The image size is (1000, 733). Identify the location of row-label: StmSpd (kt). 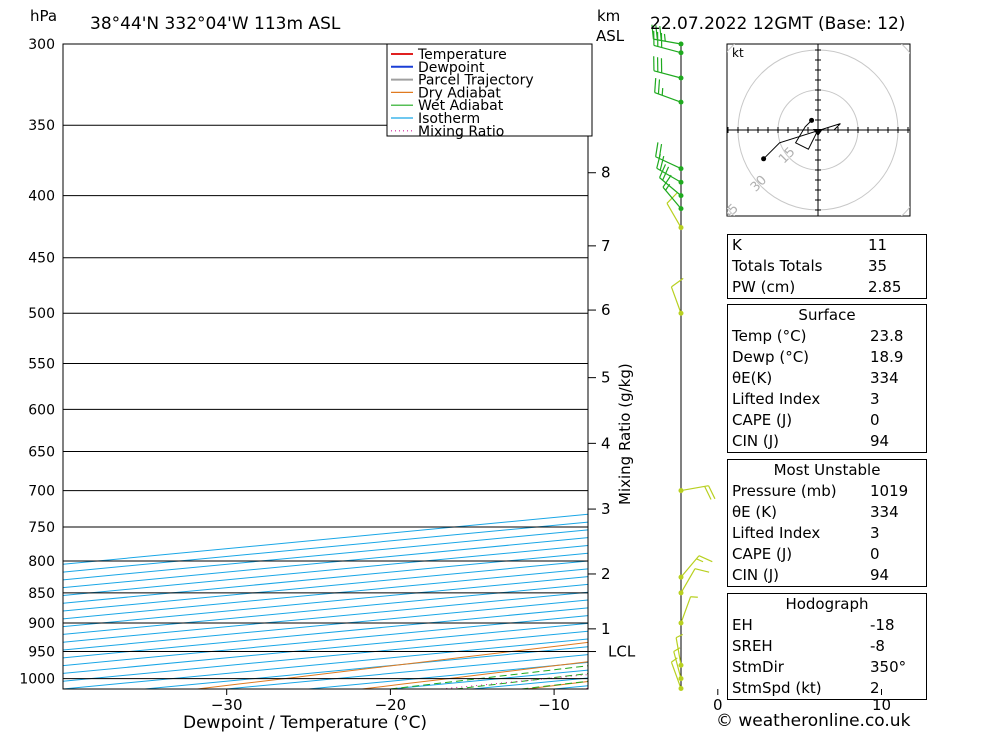
(777, 688).